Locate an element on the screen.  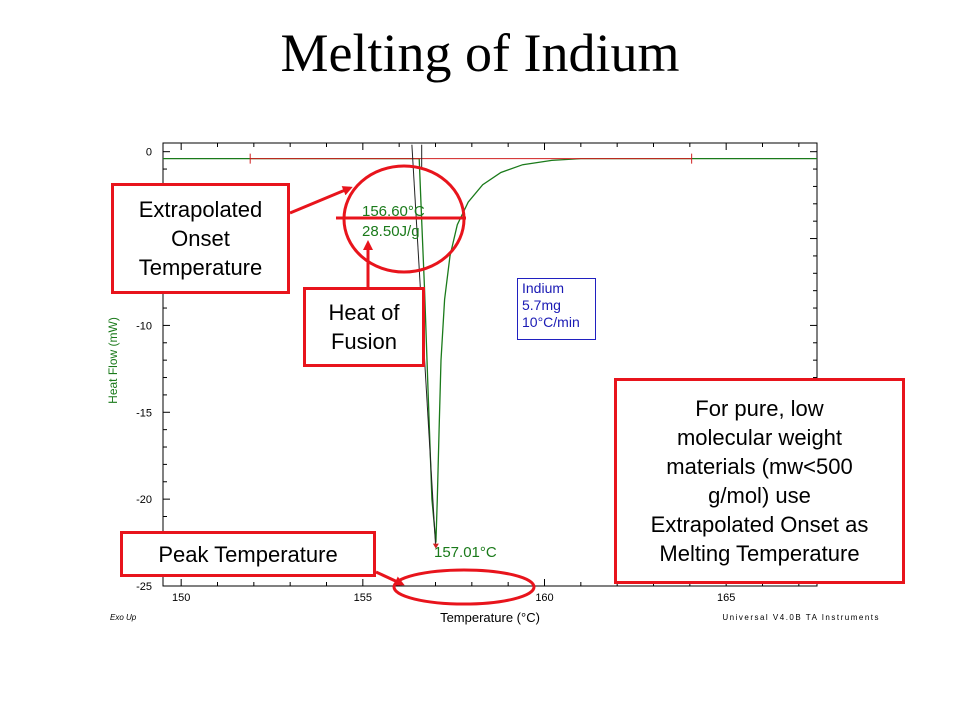
note-line-2: molecular weight is located at coordinates (759, 437).